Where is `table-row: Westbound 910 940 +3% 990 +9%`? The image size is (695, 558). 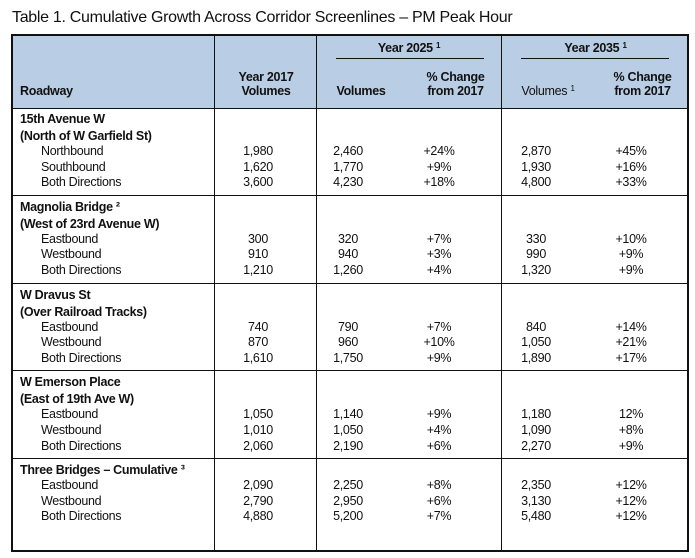 table-row: Westbound 910 940 +3% 990 +9% is located at coordinates (350, 255).